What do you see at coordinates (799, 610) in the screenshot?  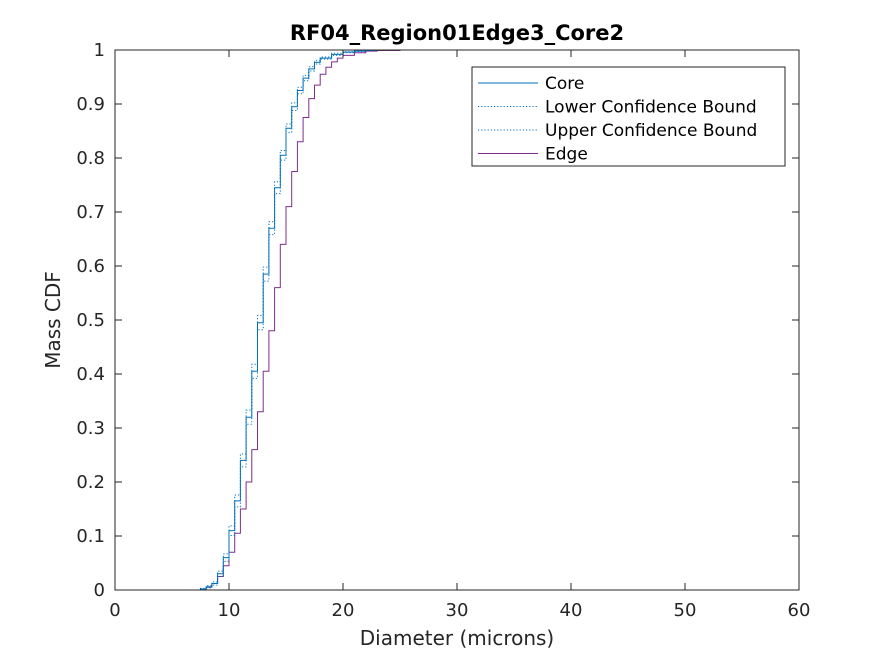 I see `x-tick-label: 60` at bounding box center [799, 610].